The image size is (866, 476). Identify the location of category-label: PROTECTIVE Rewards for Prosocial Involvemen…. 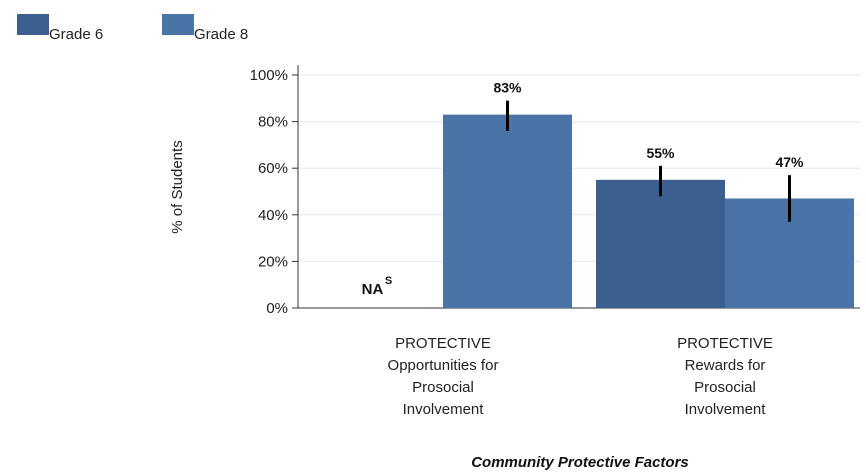
(725, 376).